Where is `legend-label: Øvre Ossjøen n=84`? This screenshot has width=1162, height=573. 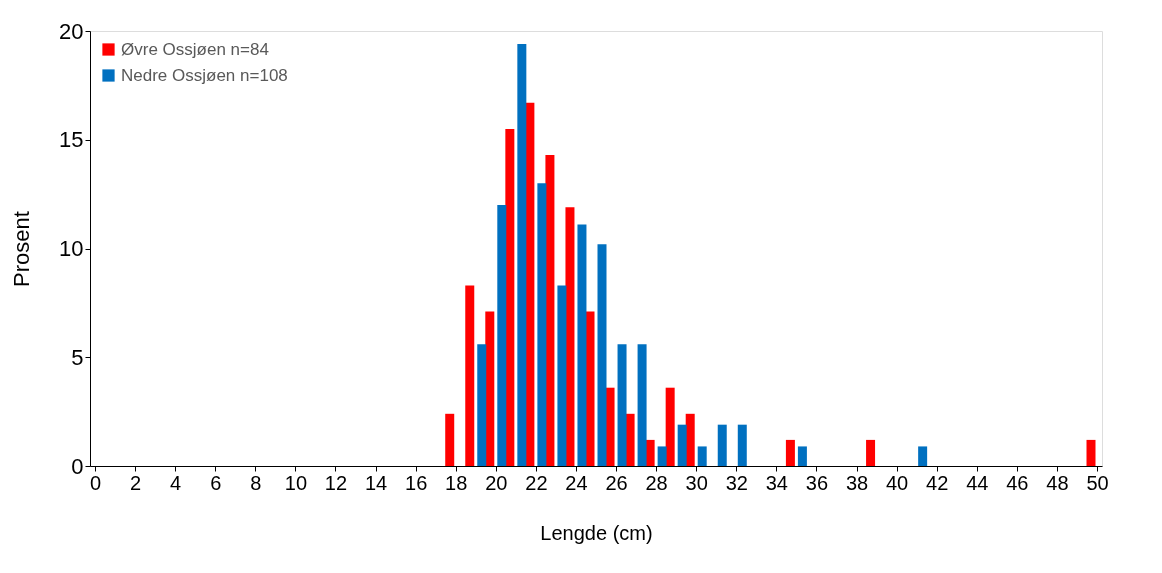 legend-label: Øvre Ossjøen n=84 is located at coordinates (195, 49).